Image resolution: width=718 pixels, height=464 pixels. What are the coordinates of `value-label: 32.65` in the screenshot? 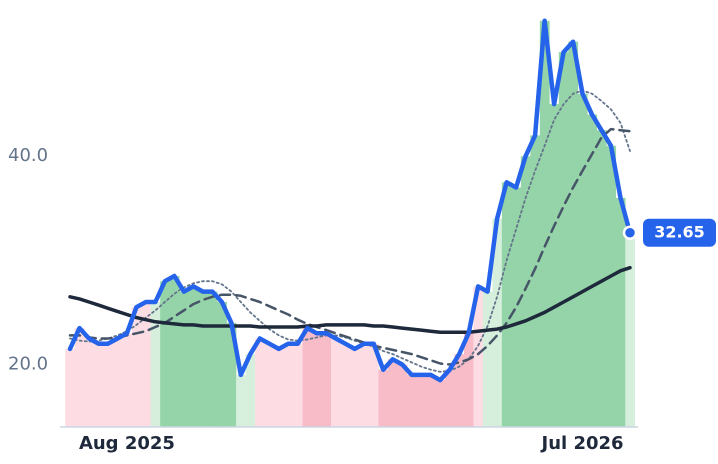 It's located at (679, 231).